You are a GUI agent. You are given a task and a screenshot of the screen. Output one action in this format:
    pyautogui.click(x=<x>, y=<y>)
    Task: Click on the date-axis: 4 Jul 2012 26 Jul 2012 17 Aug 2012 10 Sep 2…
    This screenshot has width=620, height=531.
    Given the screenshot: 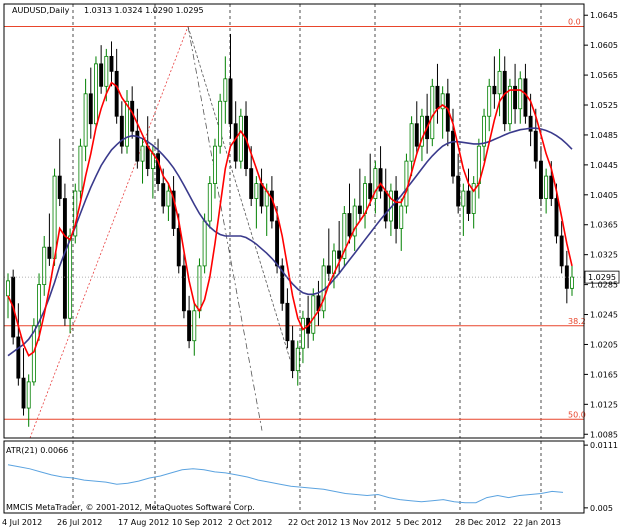 What is the action you would take?
    pyautogui.click(x=281, y=522)
    